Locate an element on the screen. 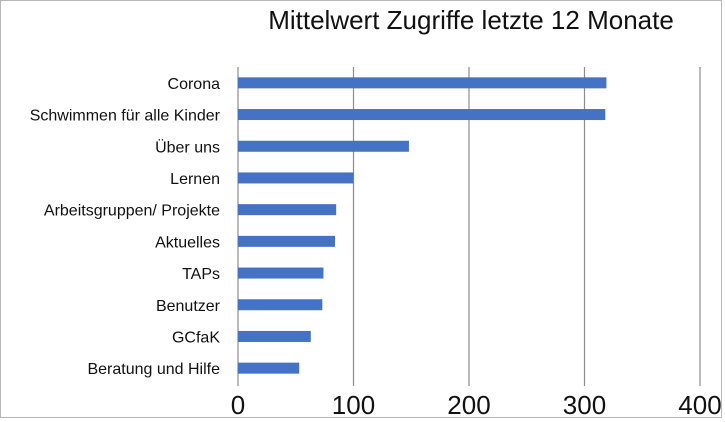 Image resolution: width=725 pixels, height=422 pixels. x-tick-label: 0 is located at coordinates (238, 403).